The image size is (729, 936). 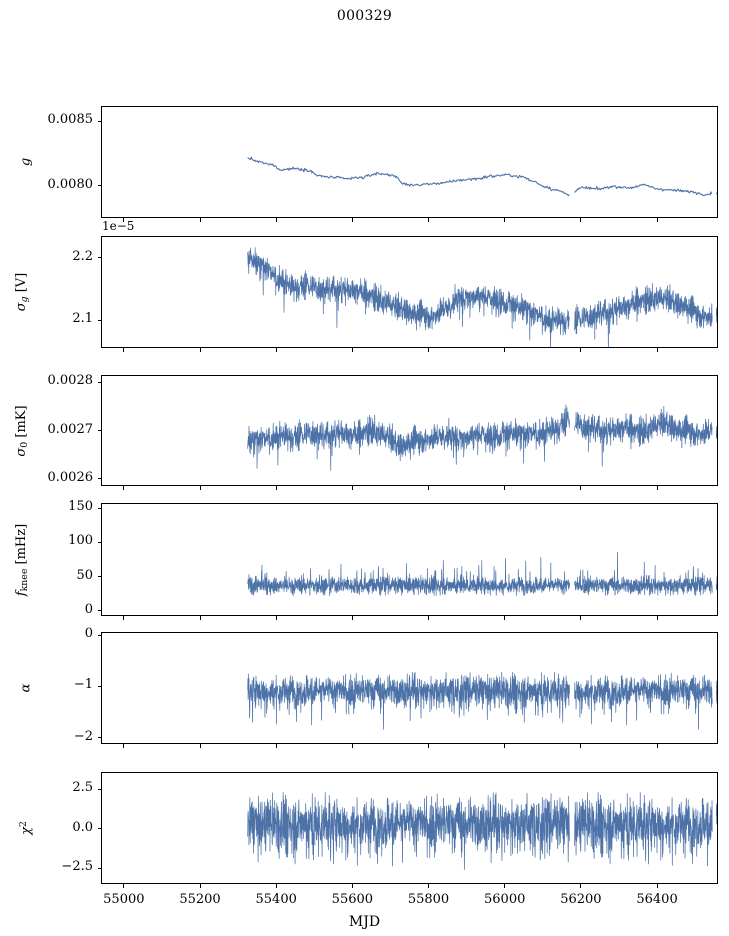 I want to click on y-tick-label-alpha: −2, so click(x=83, y=736).